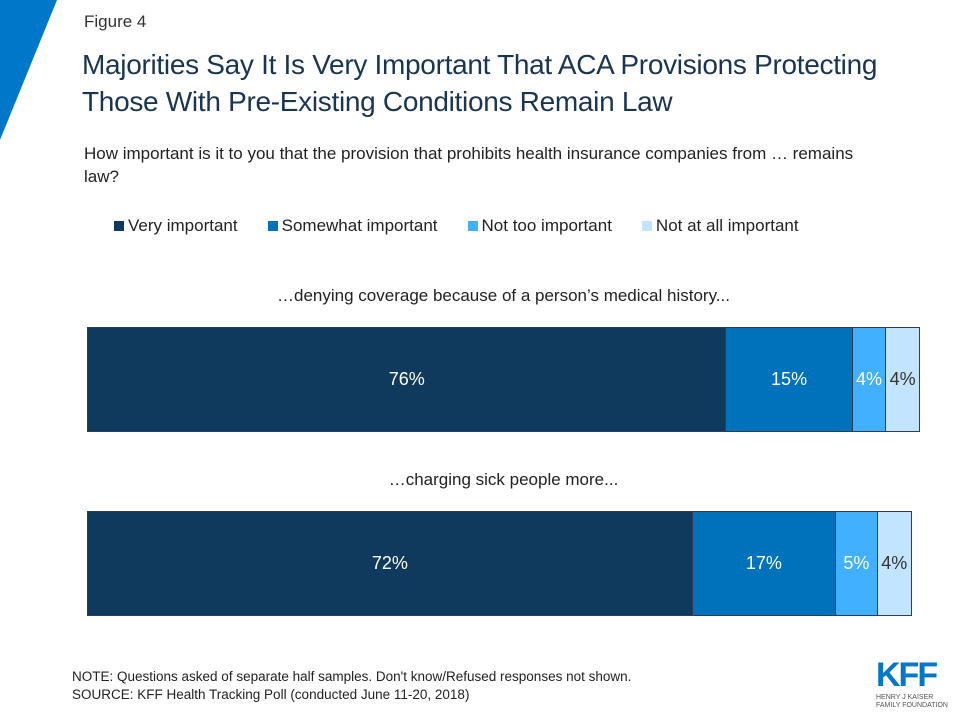 This screenshot has height=720, width=960. I want to click on bar-segment: 72%, so click(390, 563).